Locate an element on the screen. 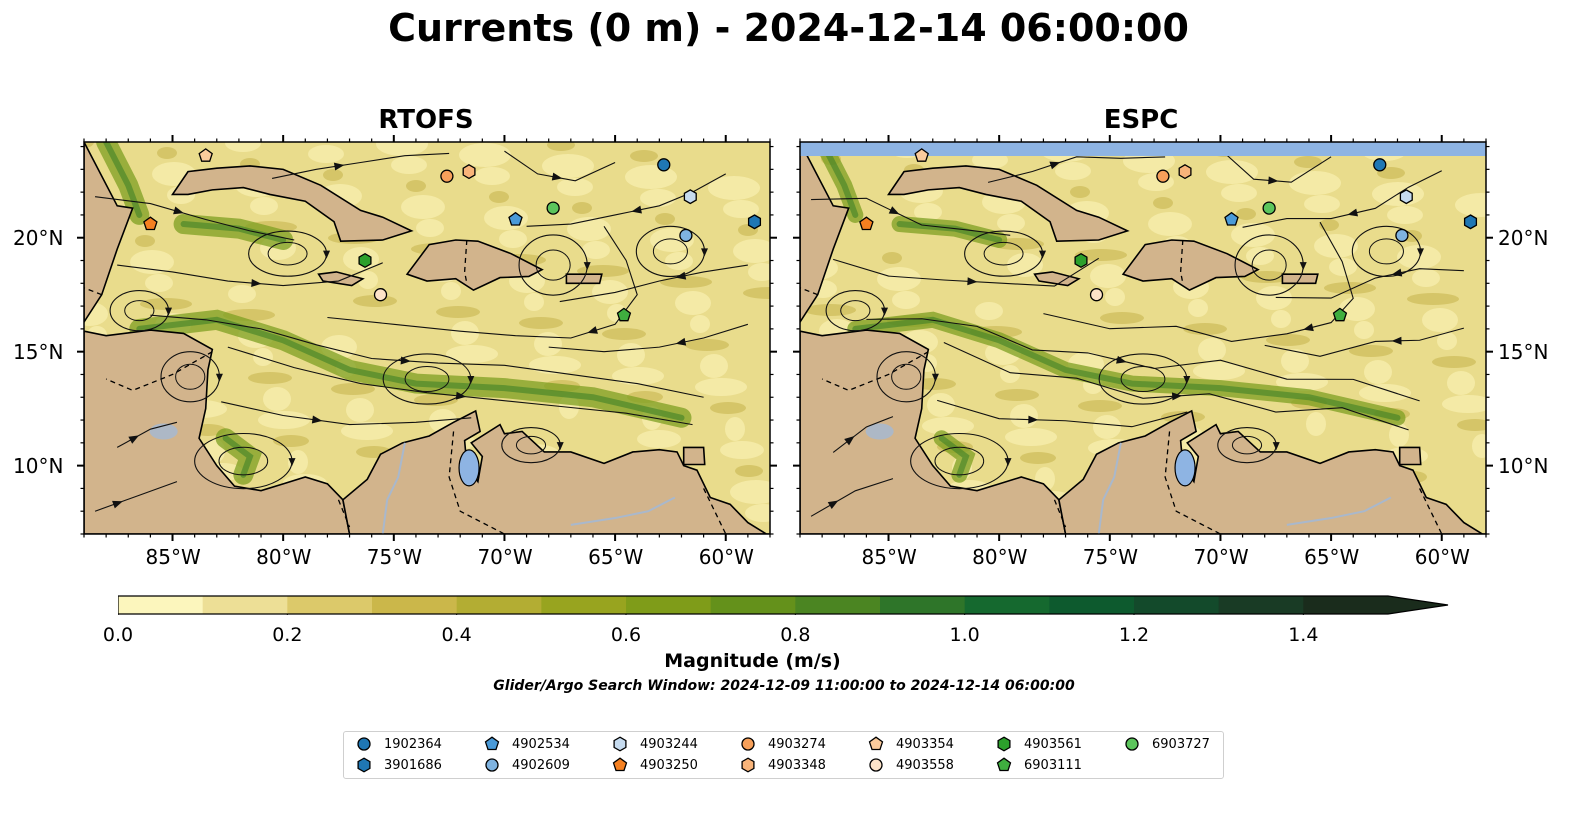  land-mexico is located at coordinates (825, 233).